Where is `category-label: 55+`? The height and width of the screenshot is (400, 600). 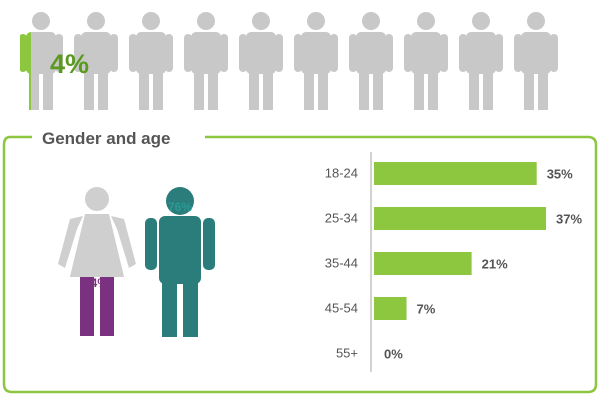
category-label: 55+ is located at coordinates (347, 353).